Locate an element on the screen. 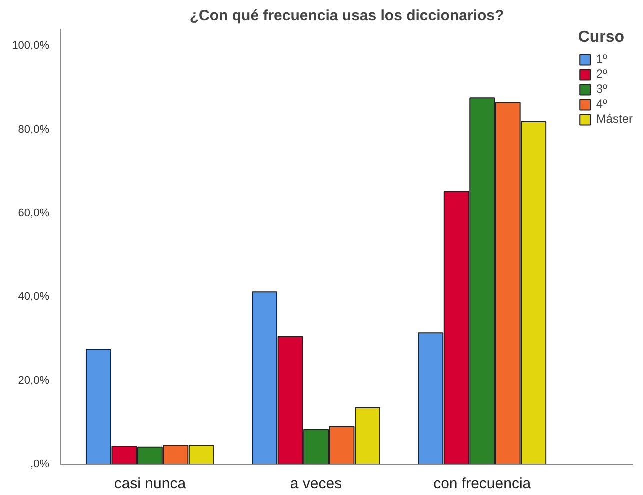 This screenshot has height=495, width=643. x-tick-label: casi nunca is located at coordinates (150, 484).